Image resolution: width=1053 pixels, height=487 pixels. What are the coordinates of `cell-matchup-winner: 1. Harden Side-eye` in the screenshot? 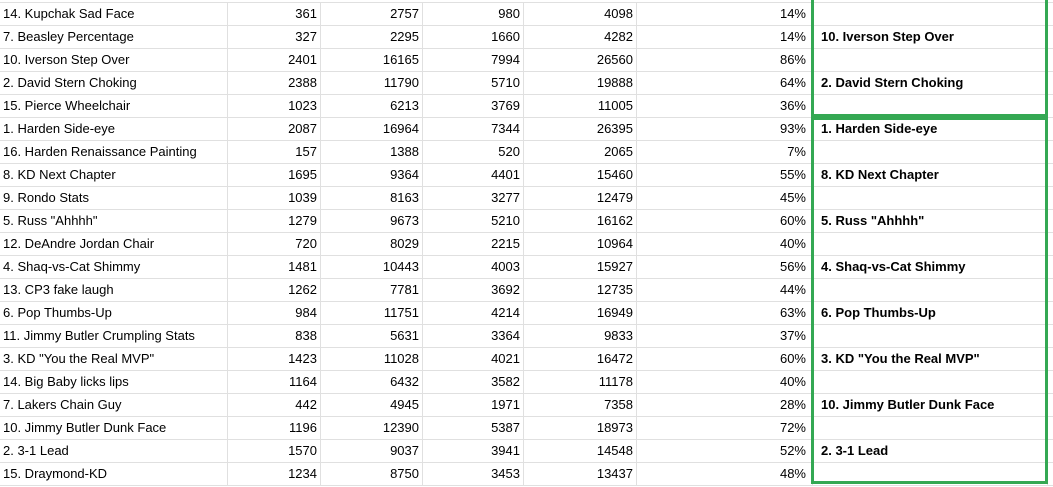 It's located at (930, 129).